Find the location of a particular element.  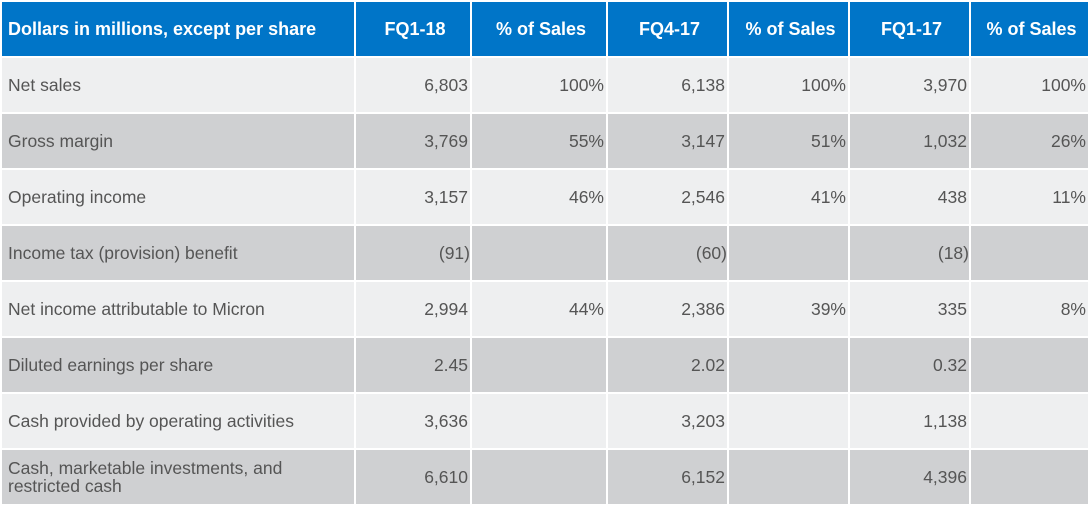

table-row: Net sales 6,803 100% 6,138 100% 3,970 100% is located at coordinates (544, 85).